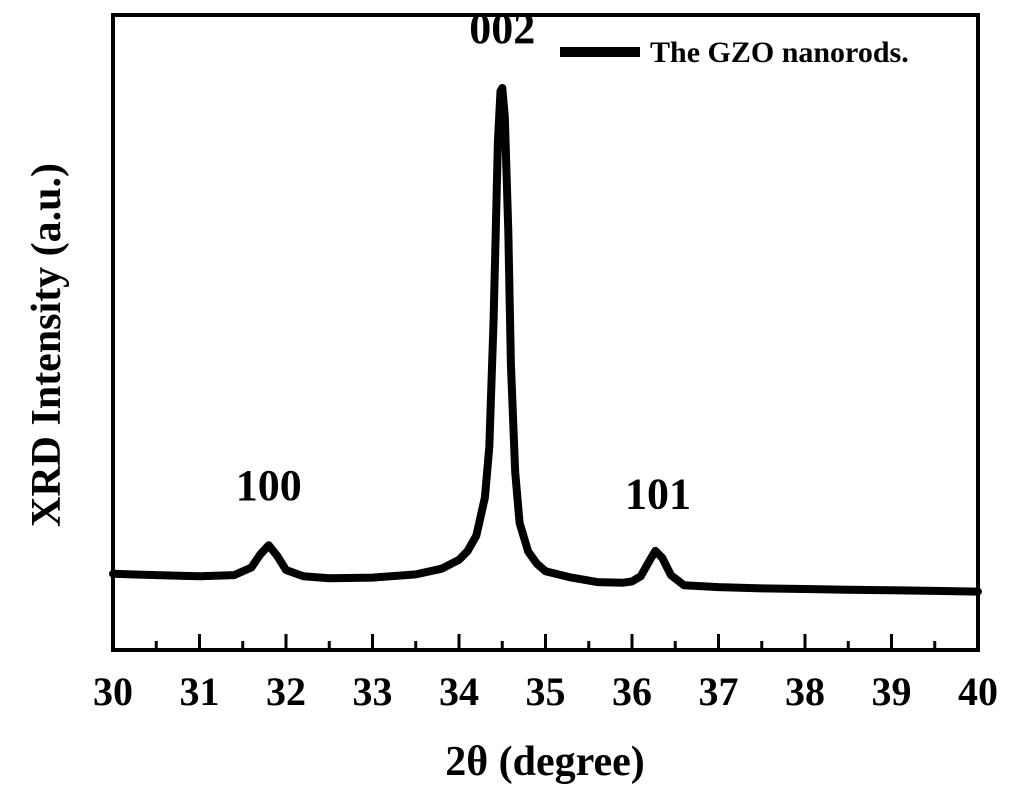  I want to click on x-tick-label: 31, so click(200, 691).